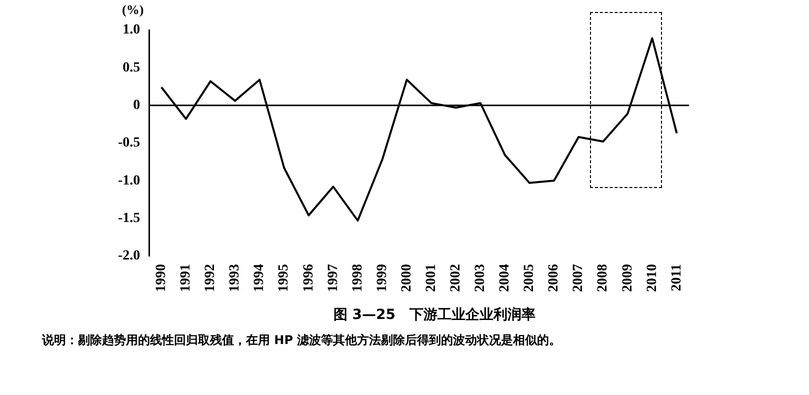 The image size is (809, 395). What do you see at coordinates (129, 180) in the screenshot?
I see `y-tick-label: -1.0` at bounding box center [129, 180].